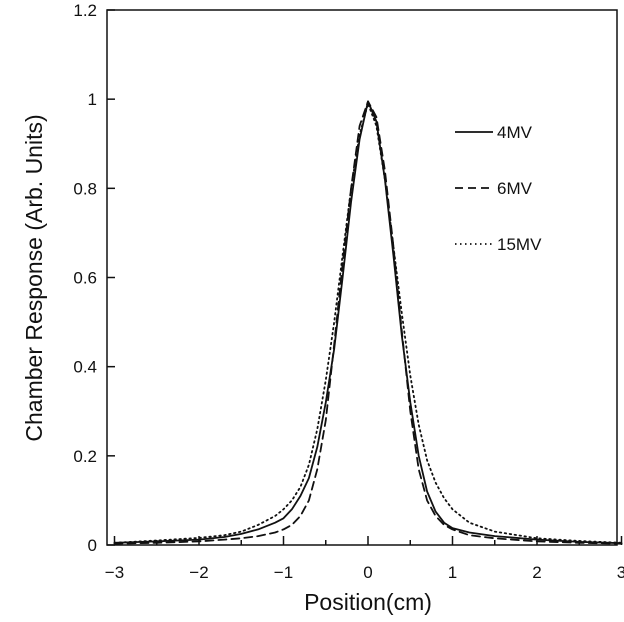 The image size is (624, 622). I want to click on y-axis: 0 0.2 0.4 0.6 0.8 1 1.2, so click(94, 278).